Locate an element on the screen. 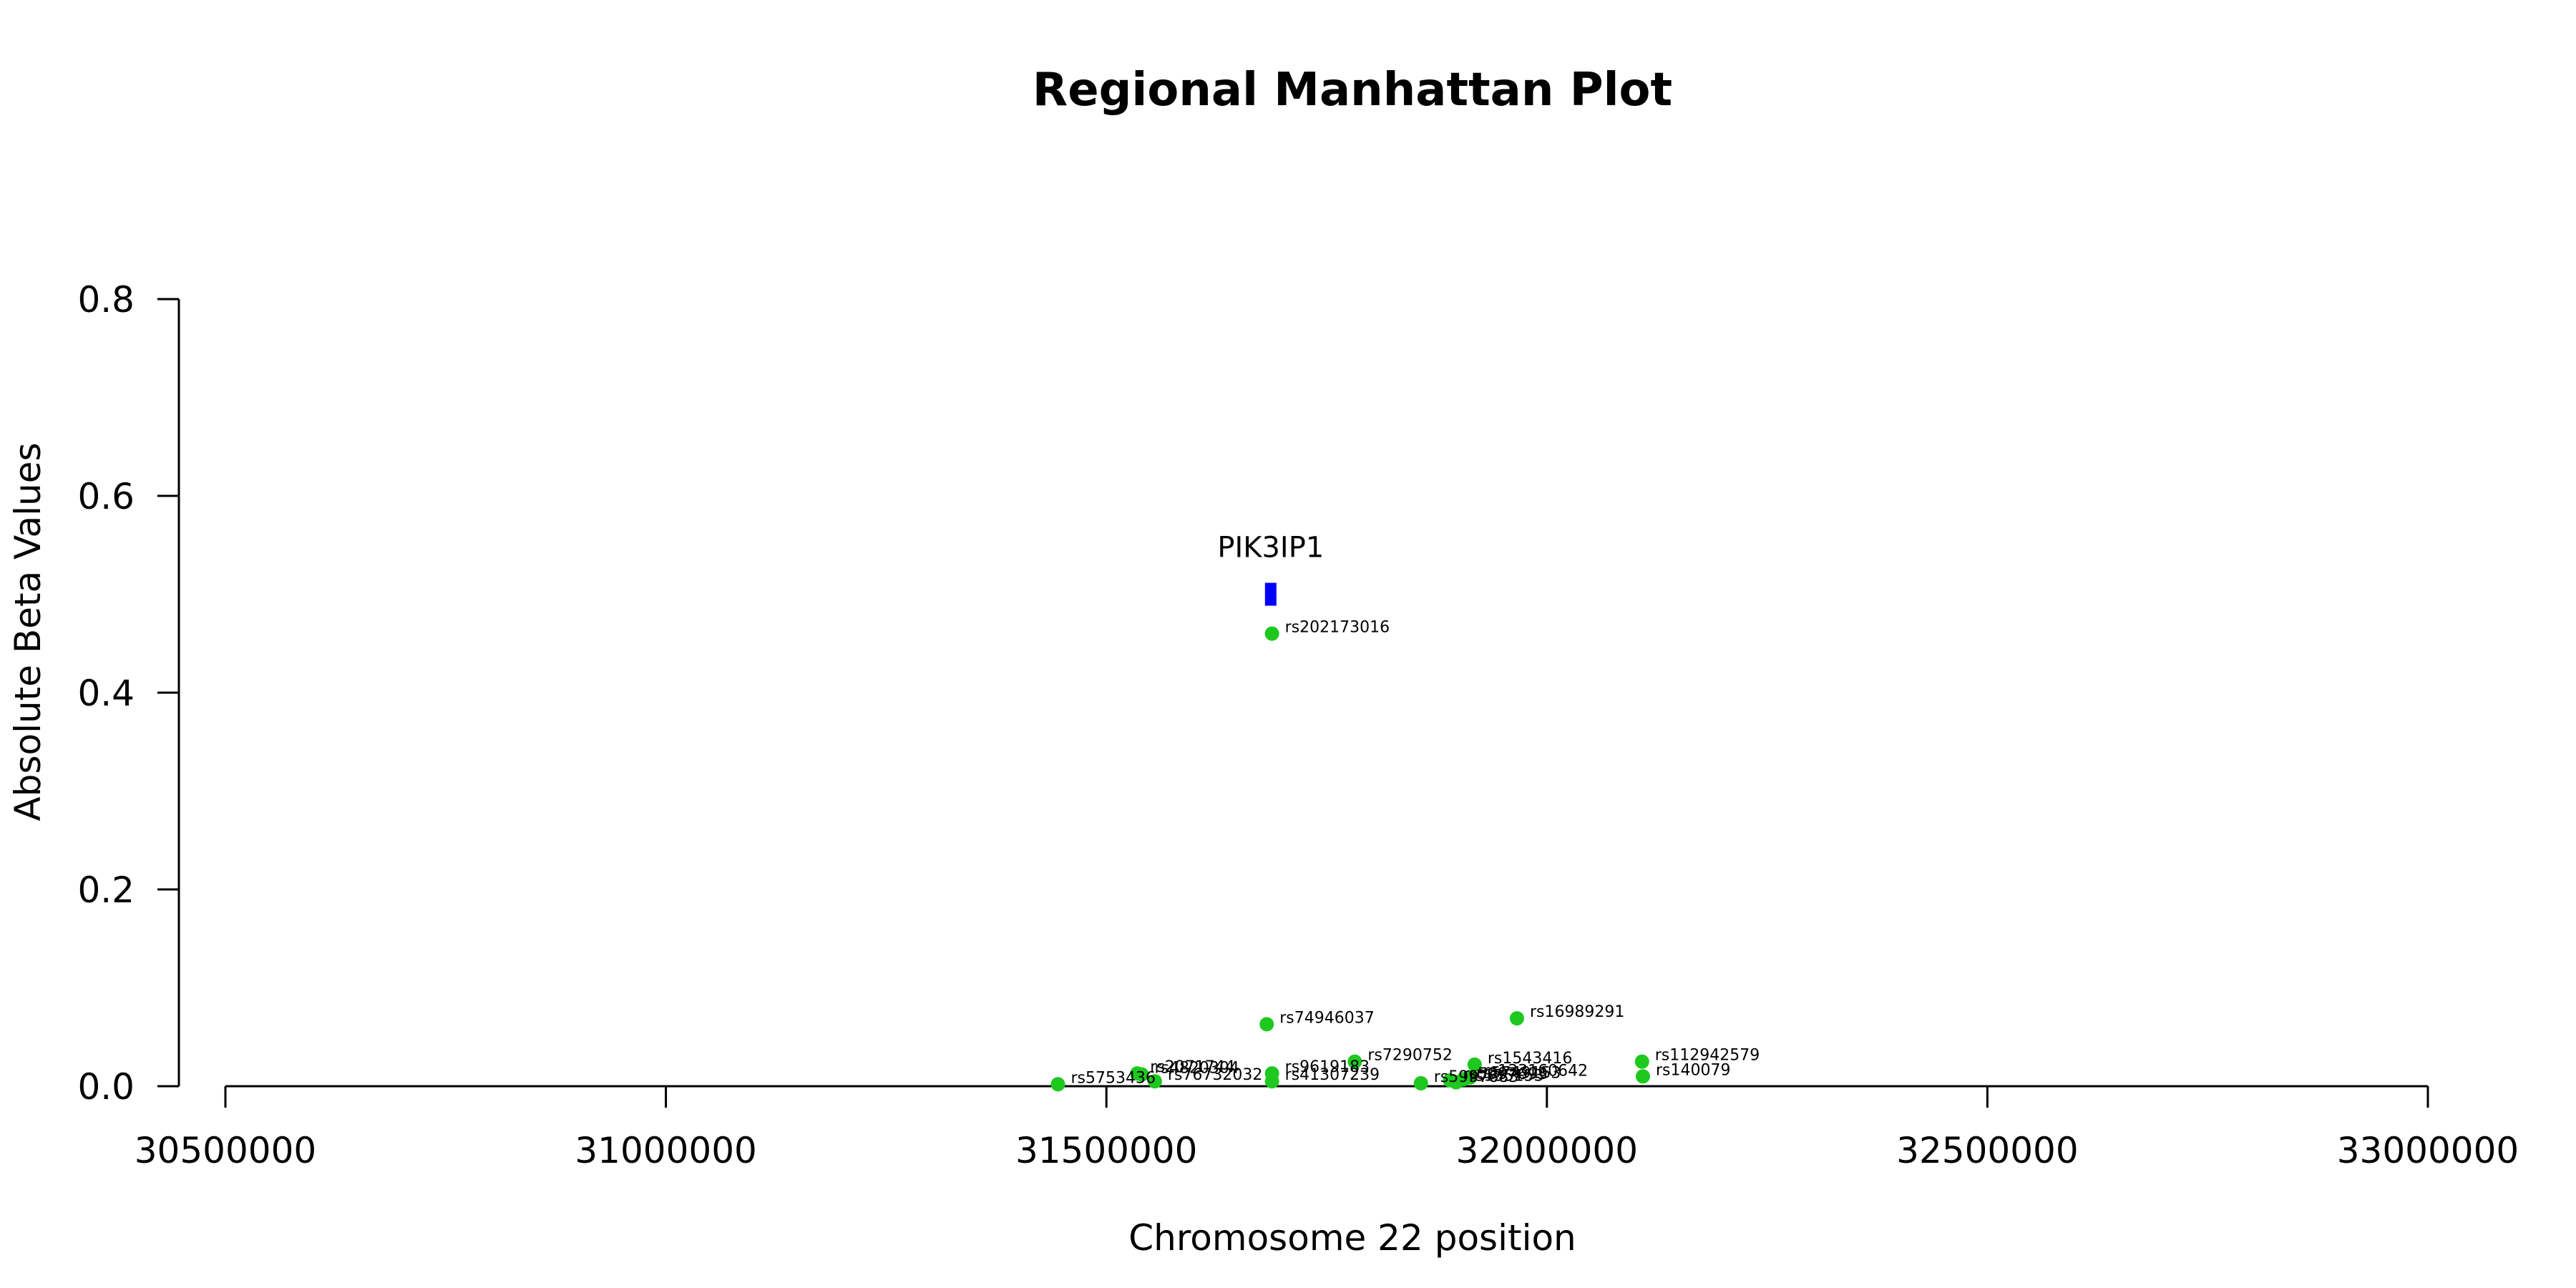  snp-label: rs7290752 is located at coordinates (1410, 1056).